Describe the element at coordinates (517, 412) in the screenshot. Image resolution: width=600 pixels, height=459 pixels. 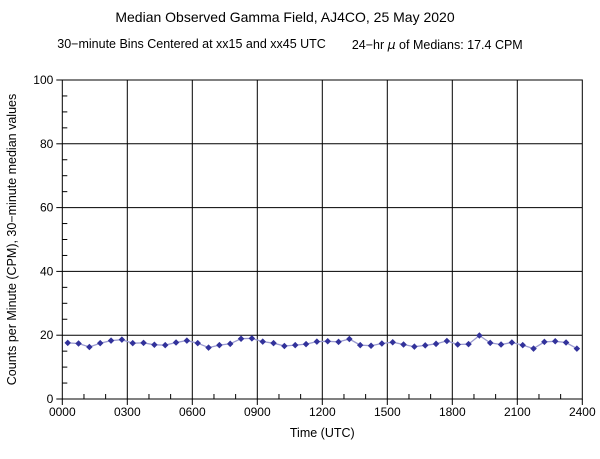
I see `x-axis-tick-label: 2100` at that location.